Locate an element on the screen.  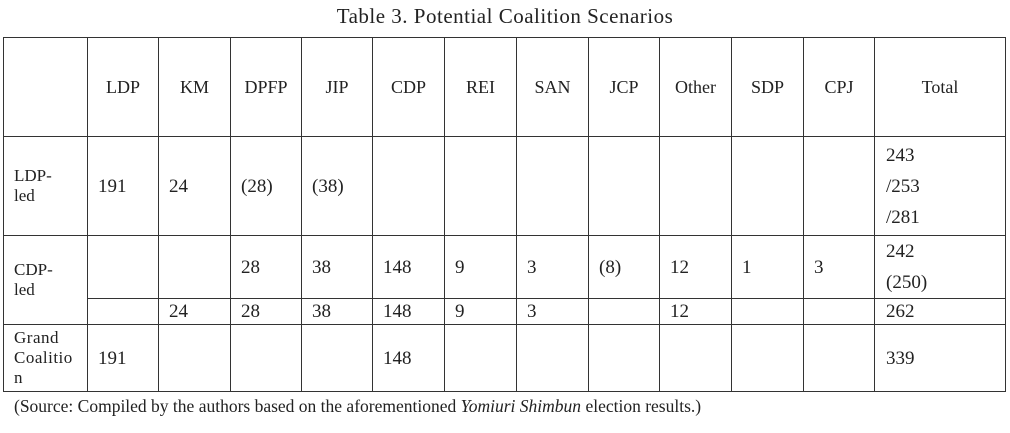
header-cell: LDP is located at coordinates (123, 87).